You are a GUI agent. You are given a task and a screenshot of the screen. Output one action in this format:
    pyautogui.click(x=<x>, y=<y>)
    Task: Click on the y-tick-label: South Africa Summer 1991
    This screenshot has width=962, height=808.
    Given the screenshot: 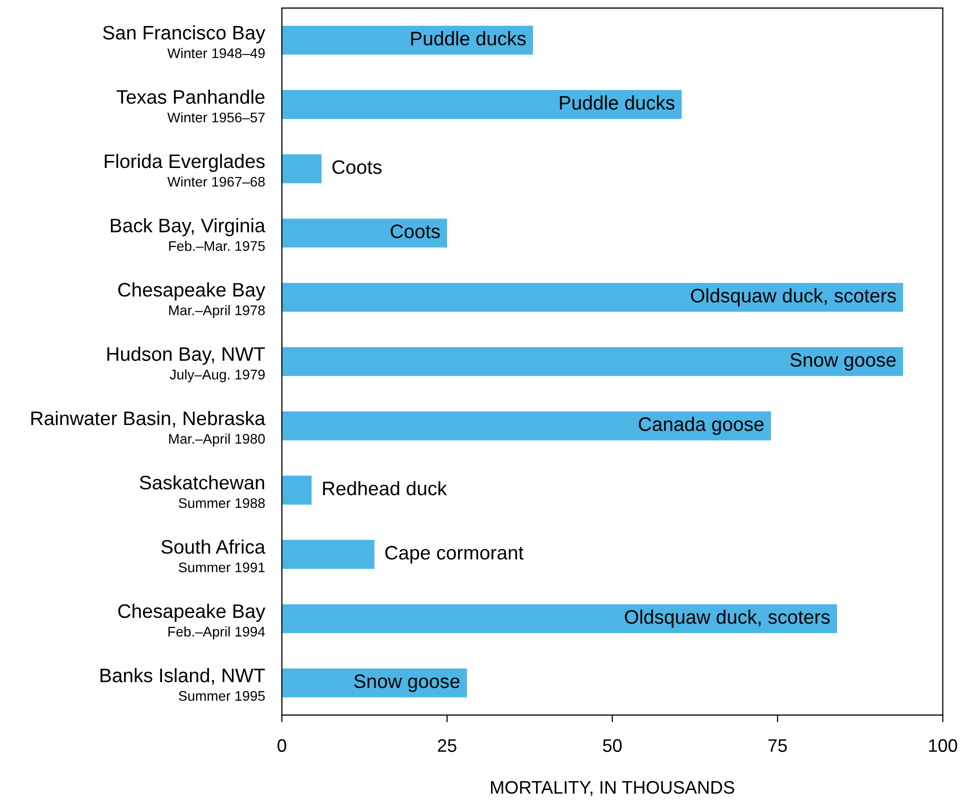 What is the action you would take?
    pyautogui.click(x=213, y=555)
    